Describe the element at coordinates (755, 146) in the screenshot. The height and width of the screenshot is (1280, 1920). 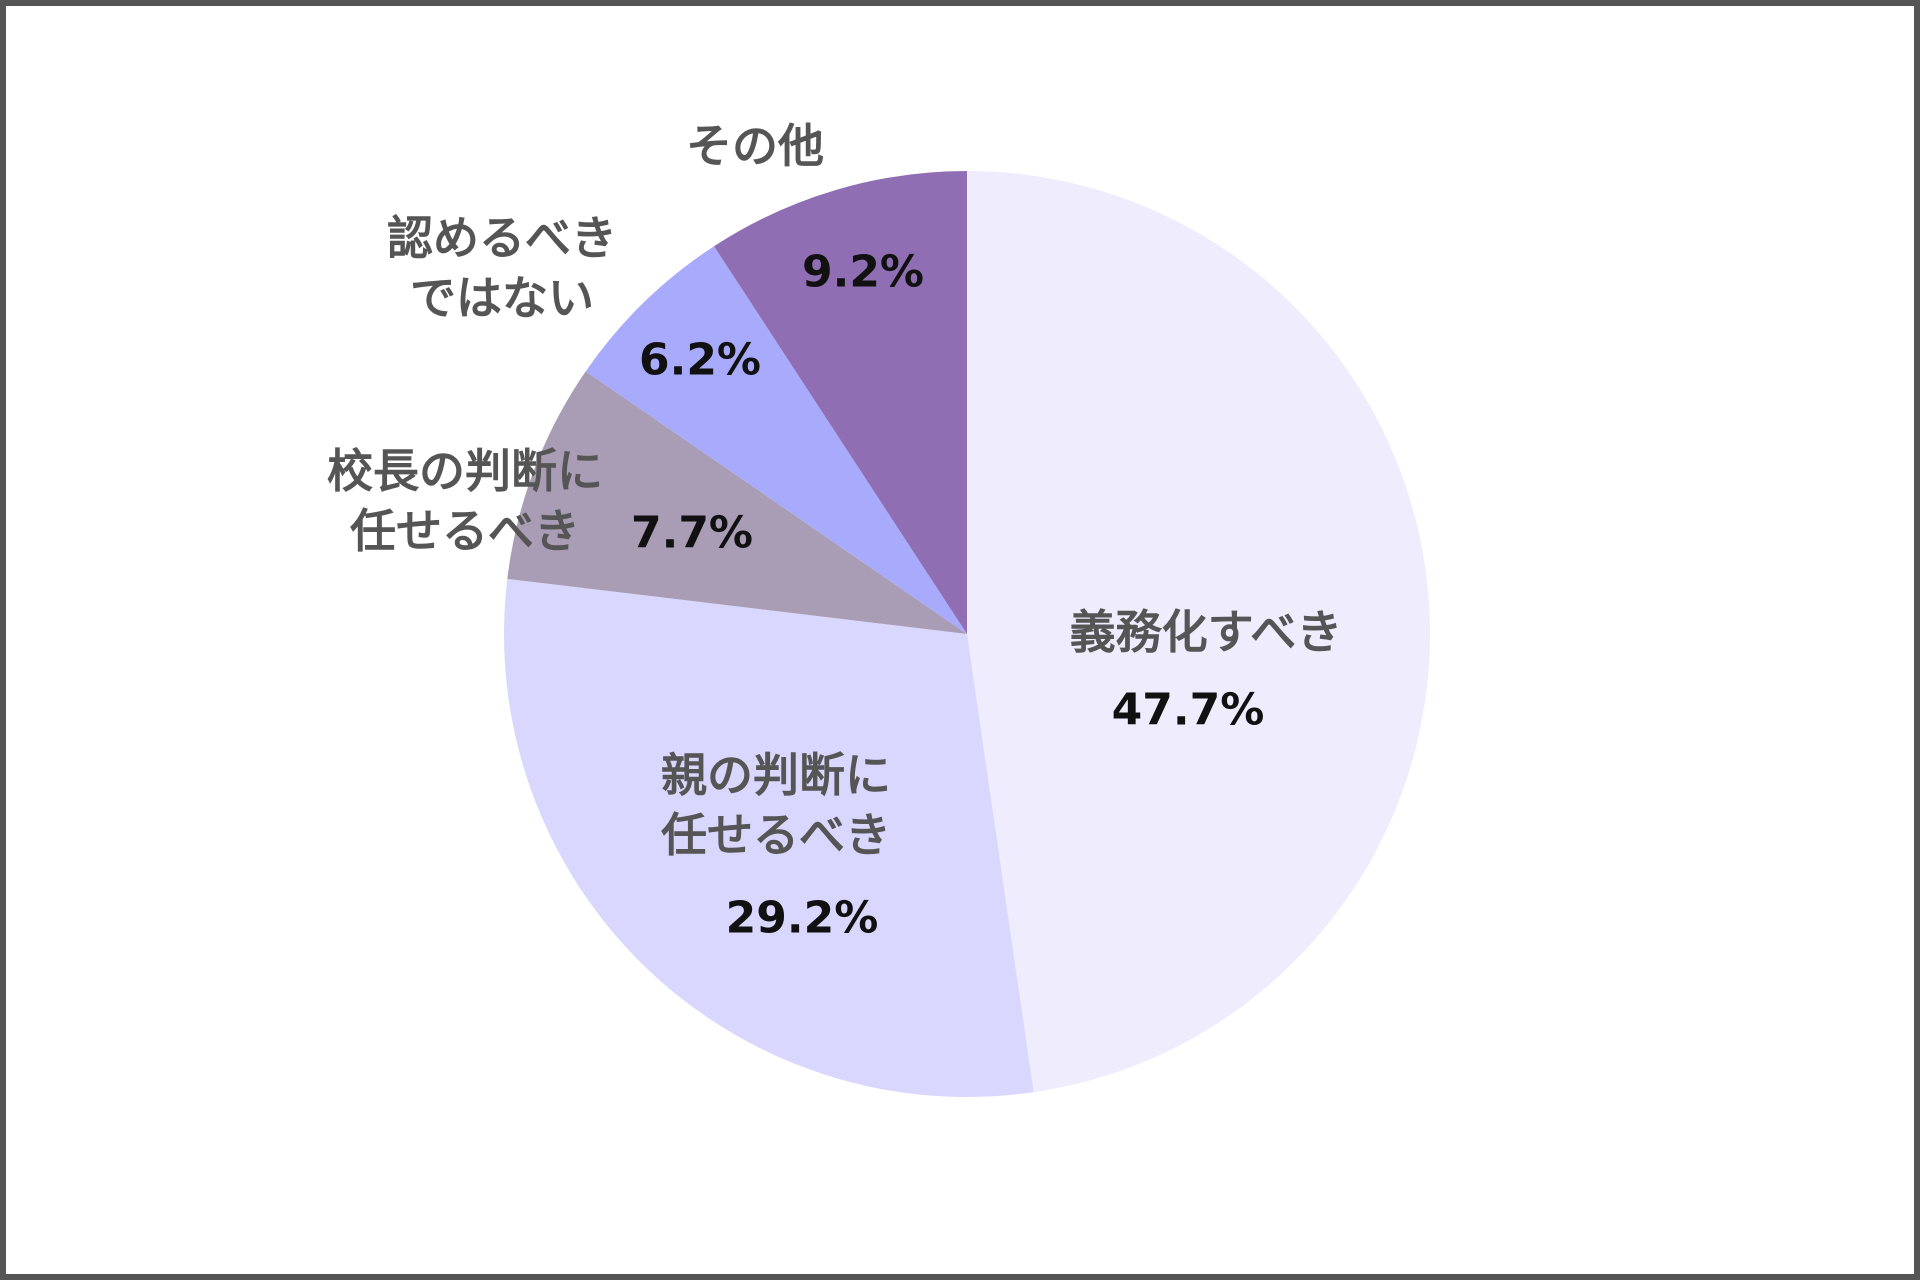
I see `category-label: その他` at that location.